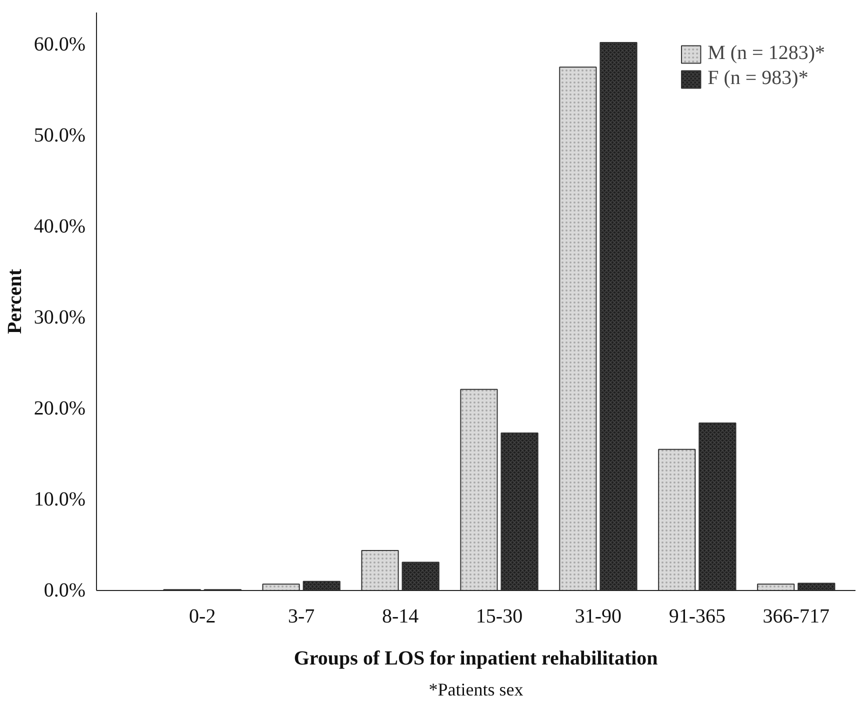 This screenshot has height=704, width=867. I want to click on legend-label: F (n = 983)*, so click(758, 78).